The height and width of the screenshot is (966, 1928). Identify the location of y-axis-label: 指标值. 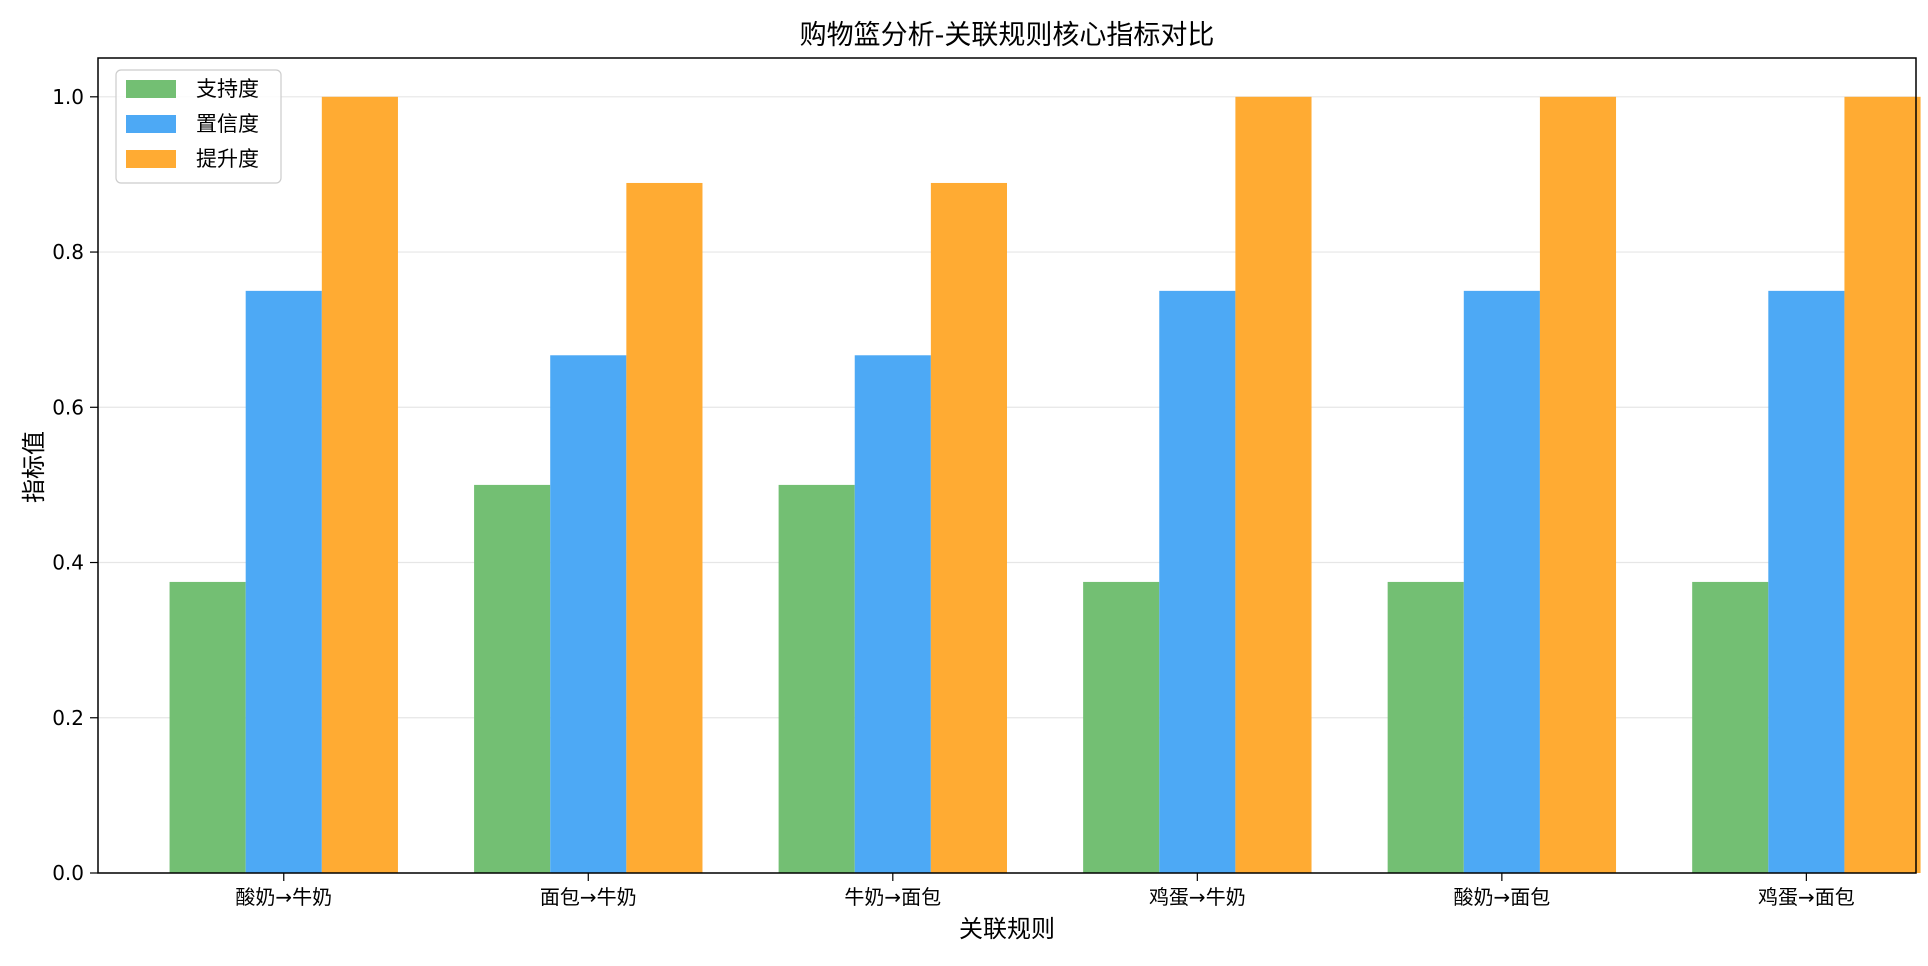
(34, 467).